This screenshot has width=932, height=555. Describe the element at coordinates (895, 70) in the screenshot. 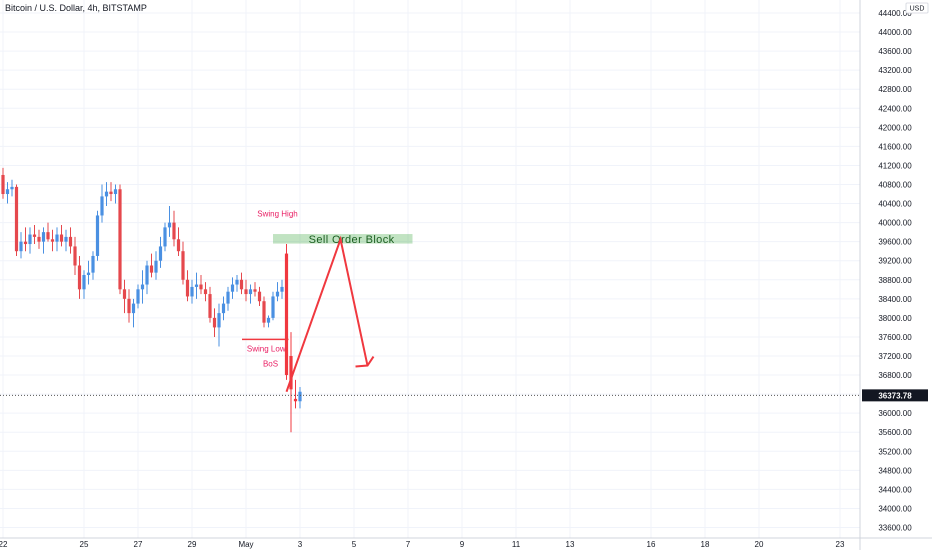

I see `price-tick-label: 43200.00` at that location.